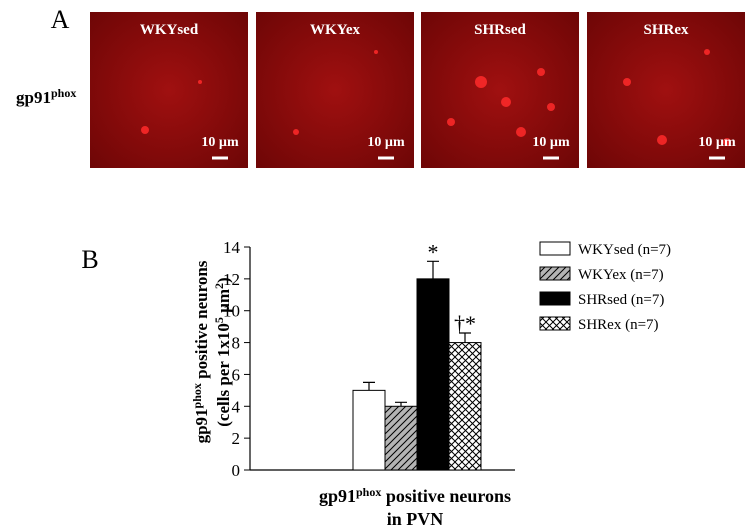 The height and width of the screenshot is (532, 747). What do you see at coordinates (89, 259) in the screenshot?
I see `panel-letter: B` at bounding box center [89, 259].